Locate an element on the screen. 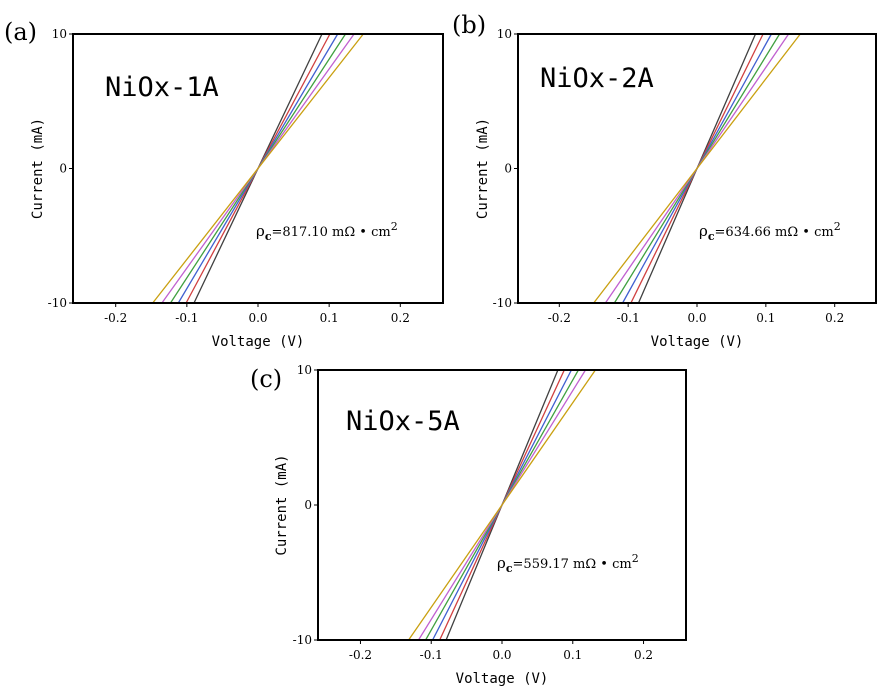  chart-1-xtick-label-4: 0.2 is located at coordinates (834, 318).